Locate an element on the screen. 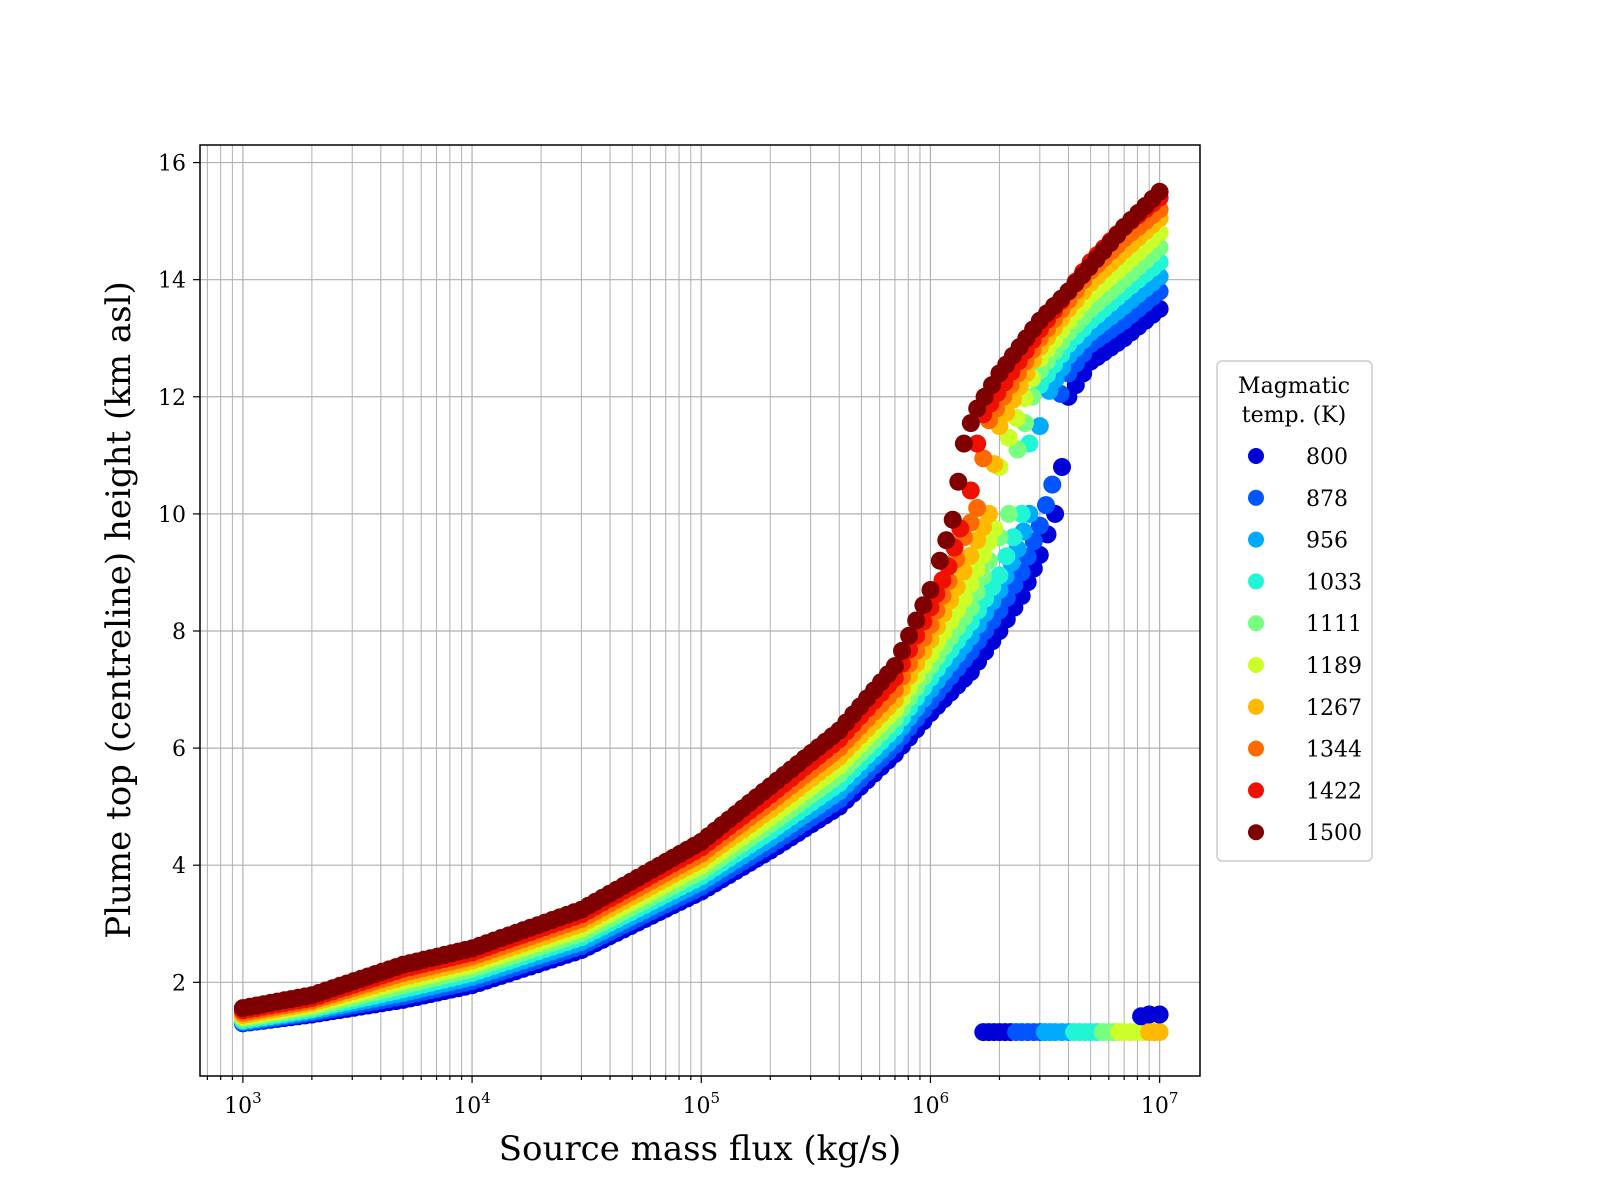  legend-label: 1267 is located at coordinates (1334, 708).